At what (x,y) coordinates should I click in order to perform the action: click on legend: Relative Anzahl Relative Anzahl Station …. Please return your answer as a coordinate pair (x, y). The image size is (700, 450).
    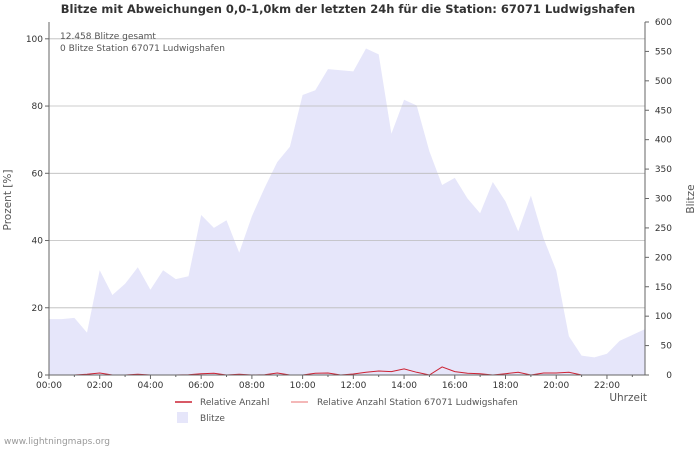
    Looking at the image, I should click on (346, 411).